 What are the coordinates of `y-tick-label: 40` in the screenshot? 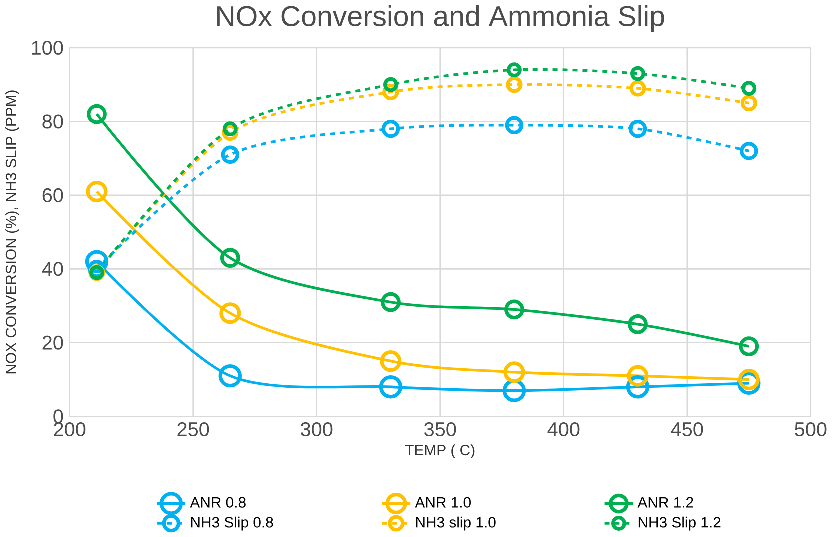 It's located at (53, 269).